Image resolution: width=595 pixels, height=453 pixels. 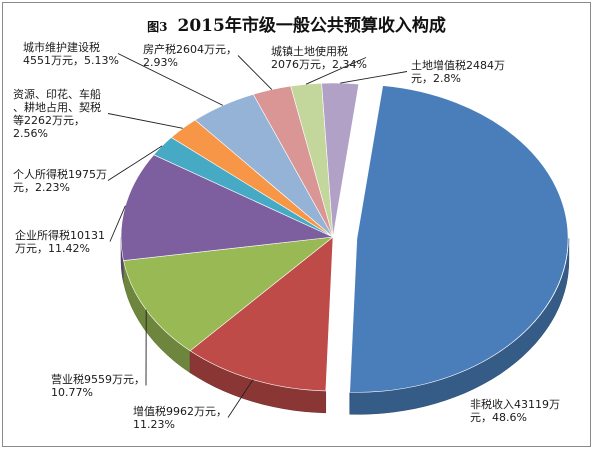 What do you see at coordinates (515, 410) in the screenshot?
I see `slice-label: 非税收入43119万元，48.6%` at bounding box center [515, 410].